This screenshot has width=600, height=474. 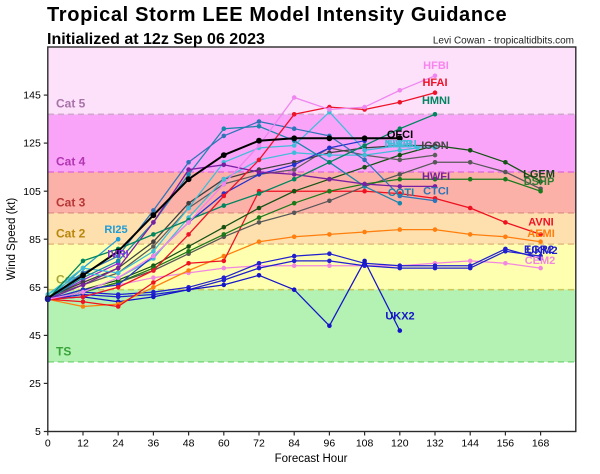 What do you see at coordinates (400, 444) in the screenshot?
I see `svg-text: 120` at bounding box center [400, 444].